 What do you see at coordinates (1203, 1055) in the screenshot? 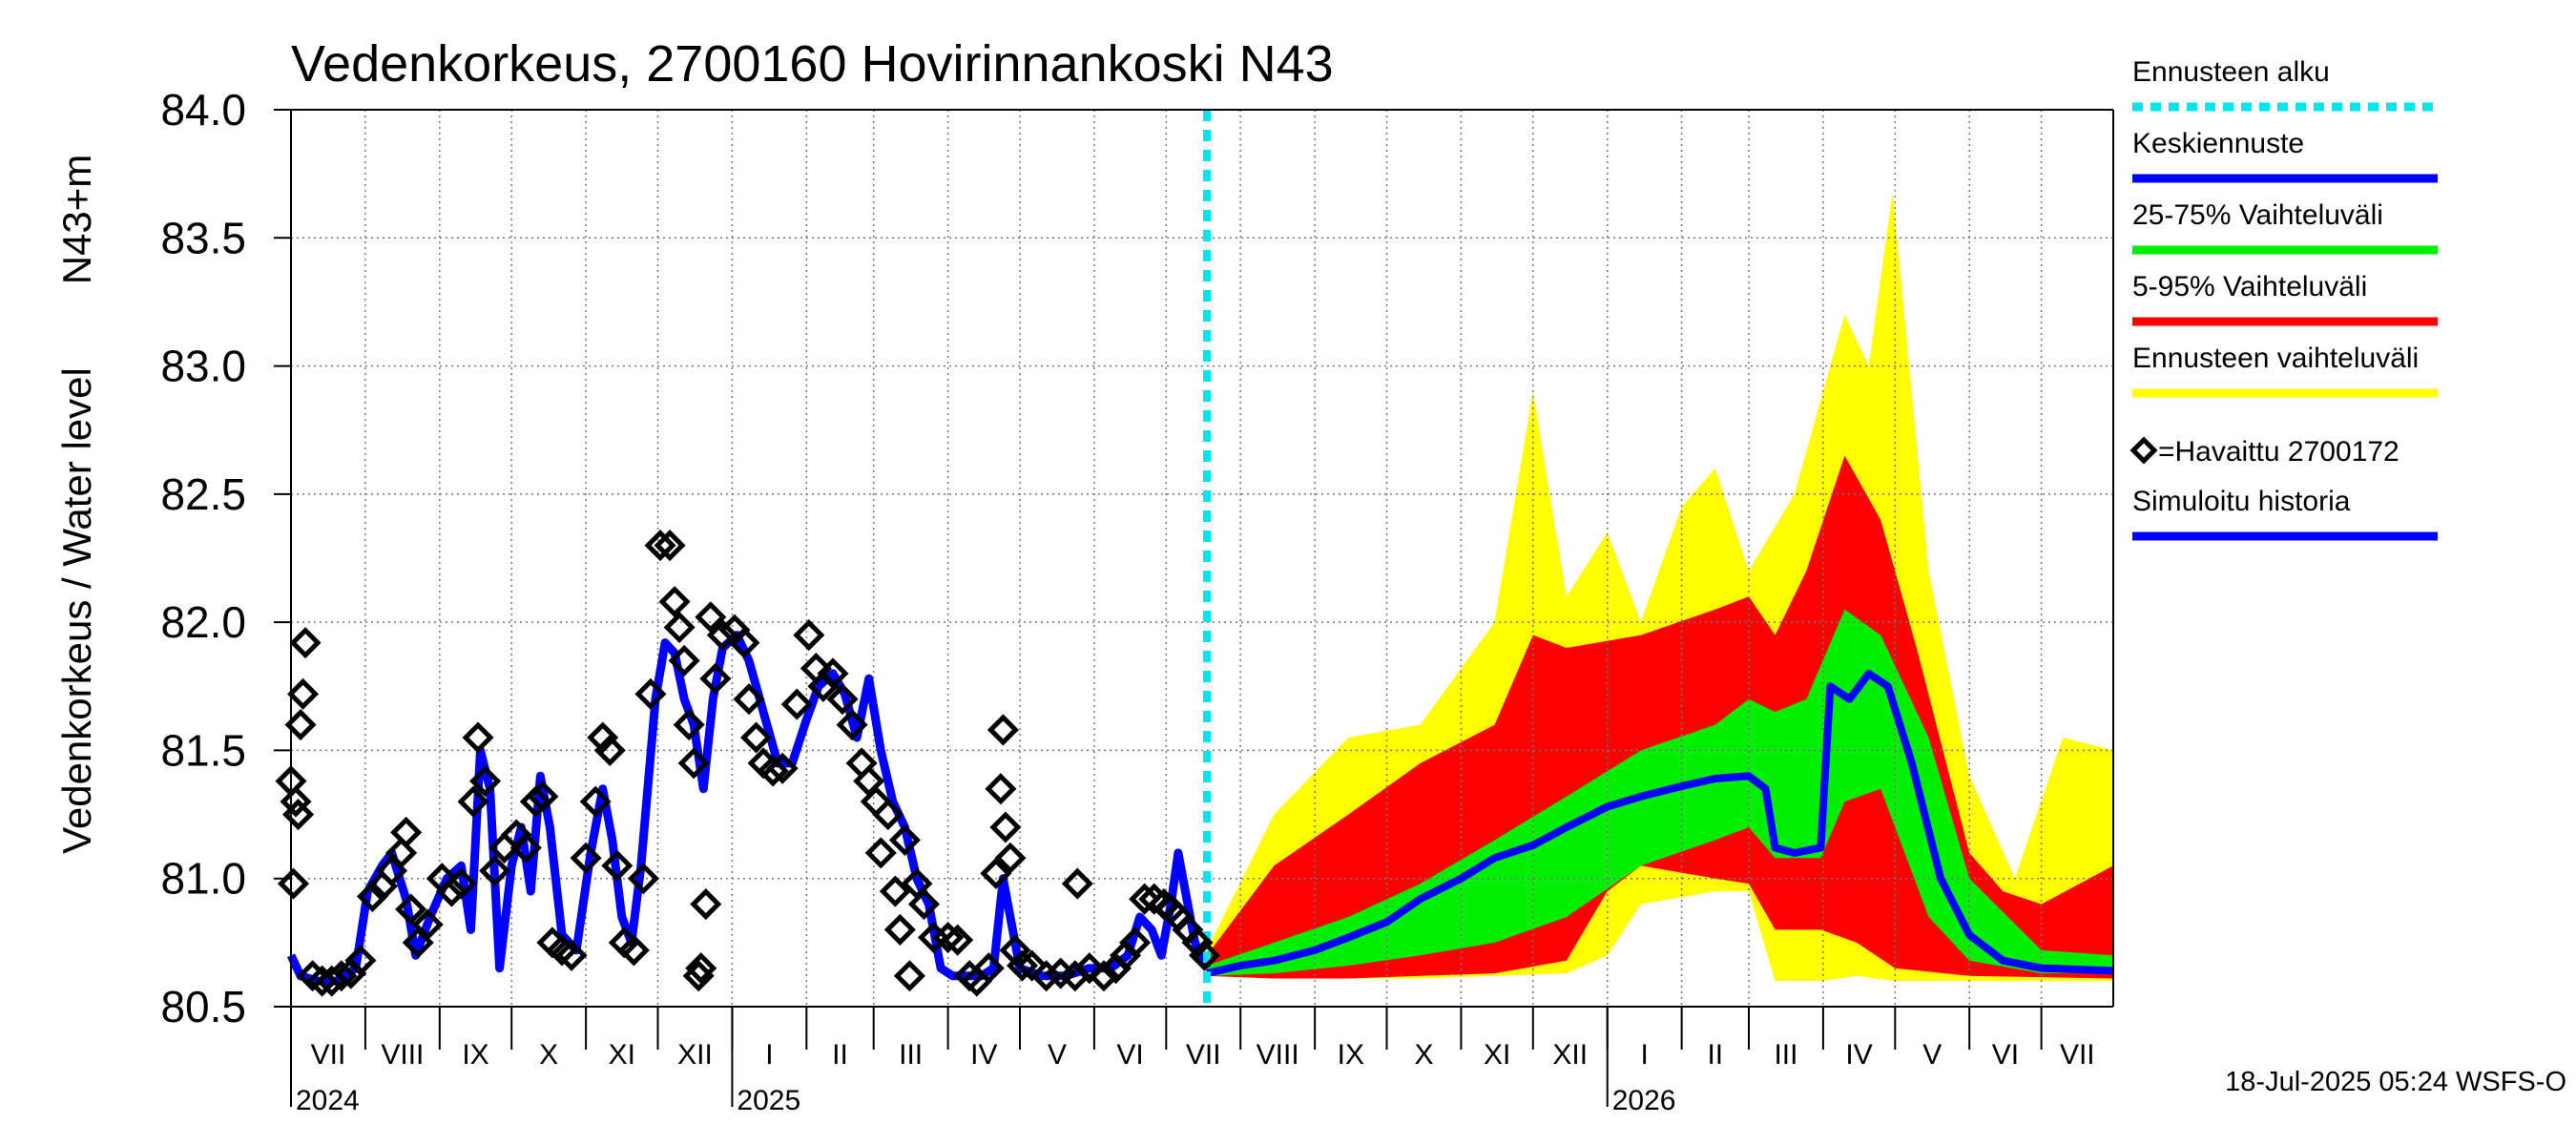
I see `month-label-12: VII` at bounding box center [1203, 1055].